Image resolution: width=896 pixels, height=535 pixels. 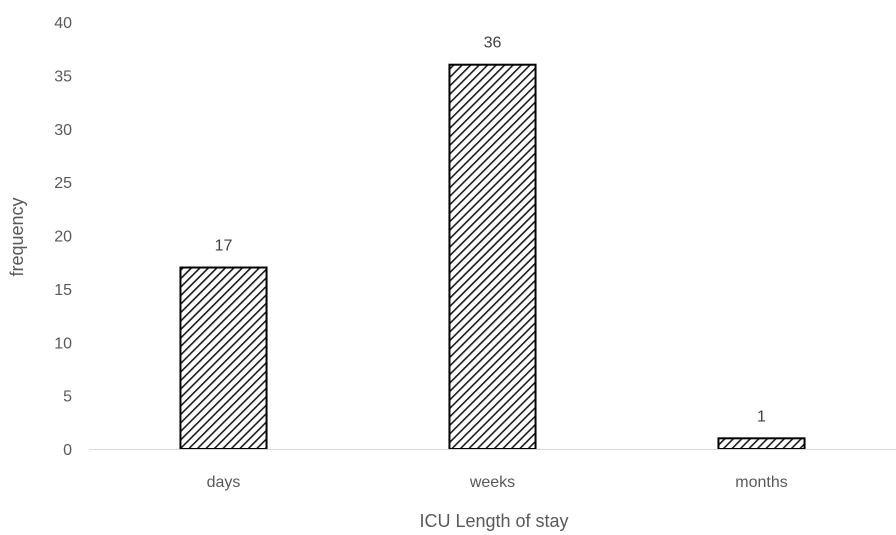 What do you see at coordinates (63, 183) in the screenshot?
I see `y-tick-label: 25` at bounding box center [63, 183].